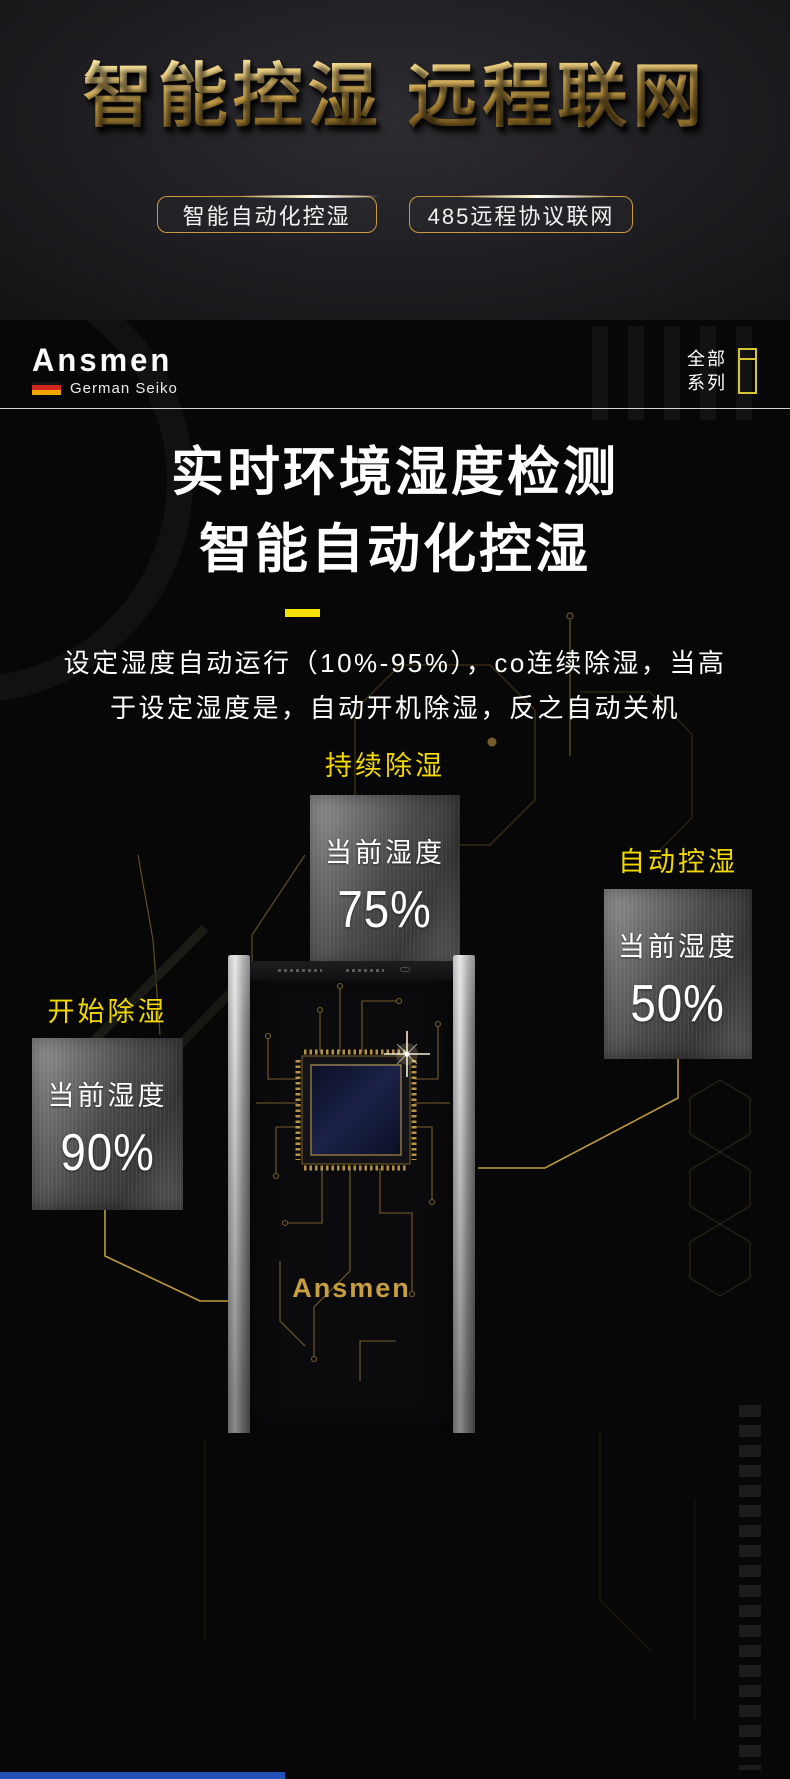 The image size is (790, 1779). Describe the element at coordinates (707, 371) in the screenshot. I see `nav-all-series-label: 全部 系列` at that location.